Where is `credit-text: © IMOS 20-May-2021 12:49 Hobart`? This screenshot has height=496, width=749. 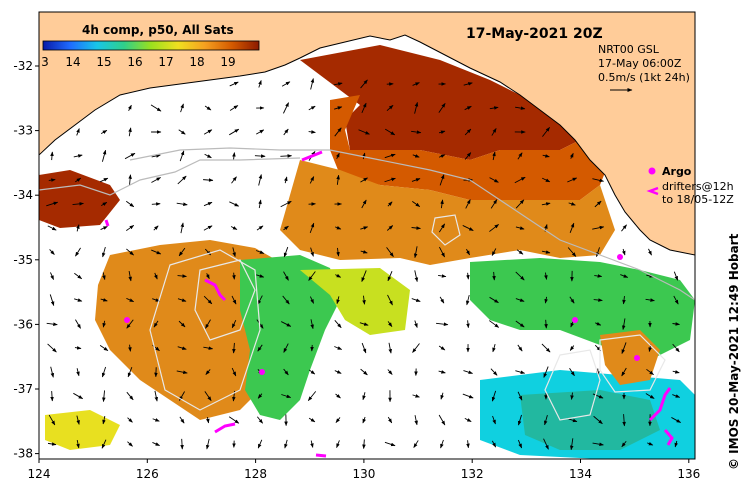 credit-text: © IMOS 20-May-2021 12:49 Hobart is located at coordinates (734, 351).